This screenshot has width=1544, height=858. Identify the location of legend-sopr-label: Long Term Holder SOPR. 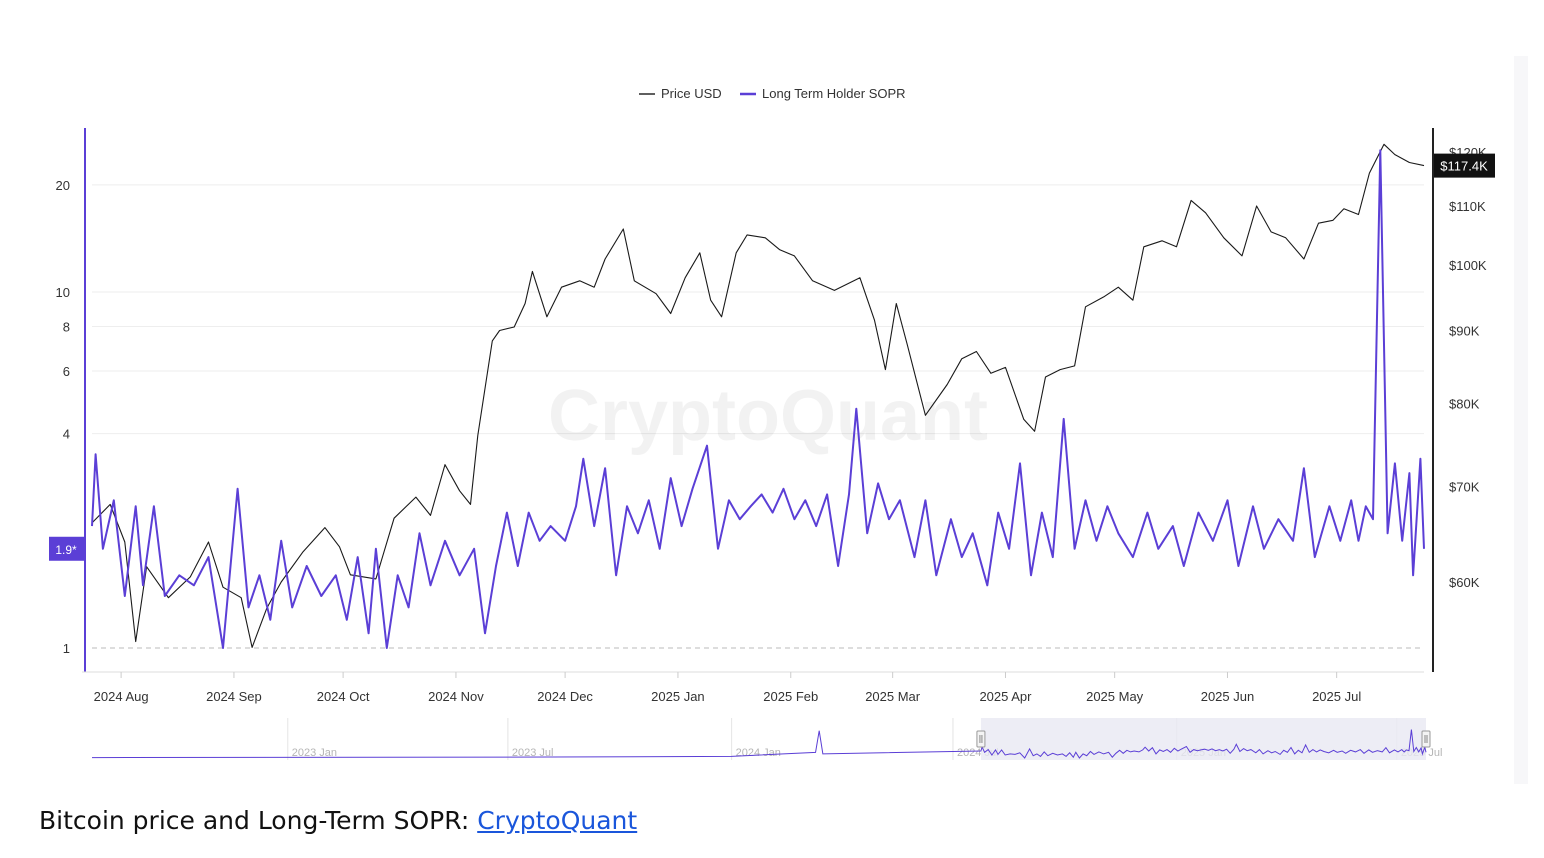
(834, 93).